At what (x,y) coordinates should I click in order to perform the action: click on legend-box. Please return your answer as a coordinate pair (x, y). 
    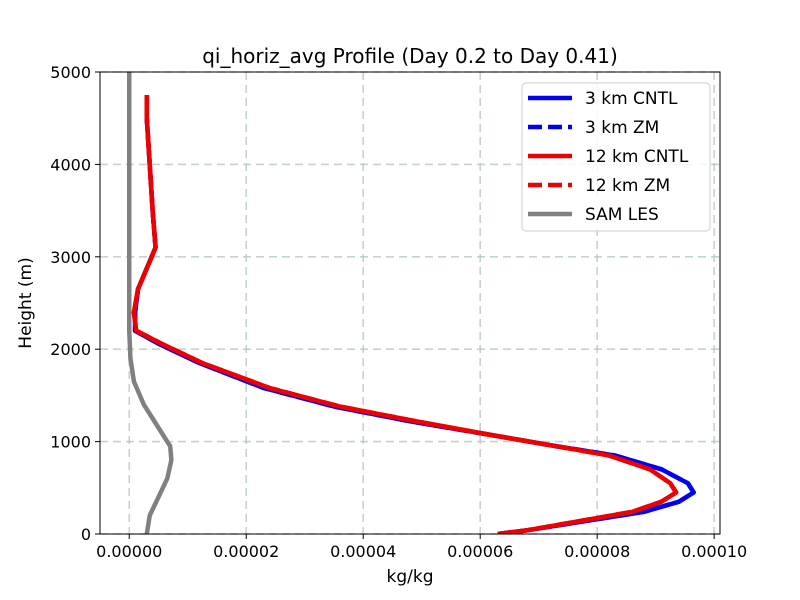
    Looking at the image, I should click on (616, 157).